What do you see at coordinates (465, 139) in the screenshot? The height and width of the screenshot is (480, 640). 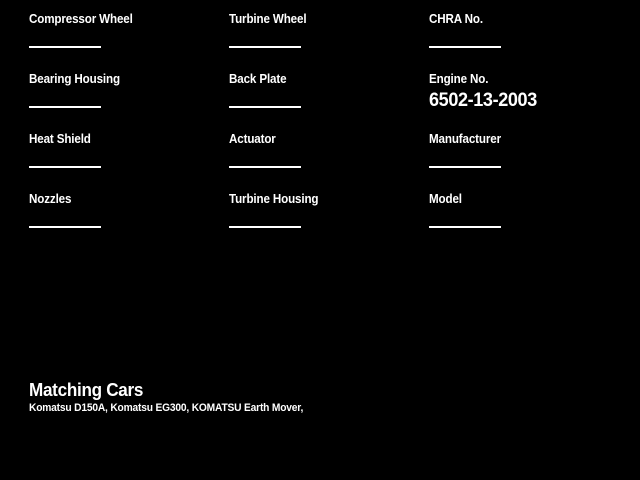 I see `spec-label: Manufacturer` at bounding box center [465, 139].